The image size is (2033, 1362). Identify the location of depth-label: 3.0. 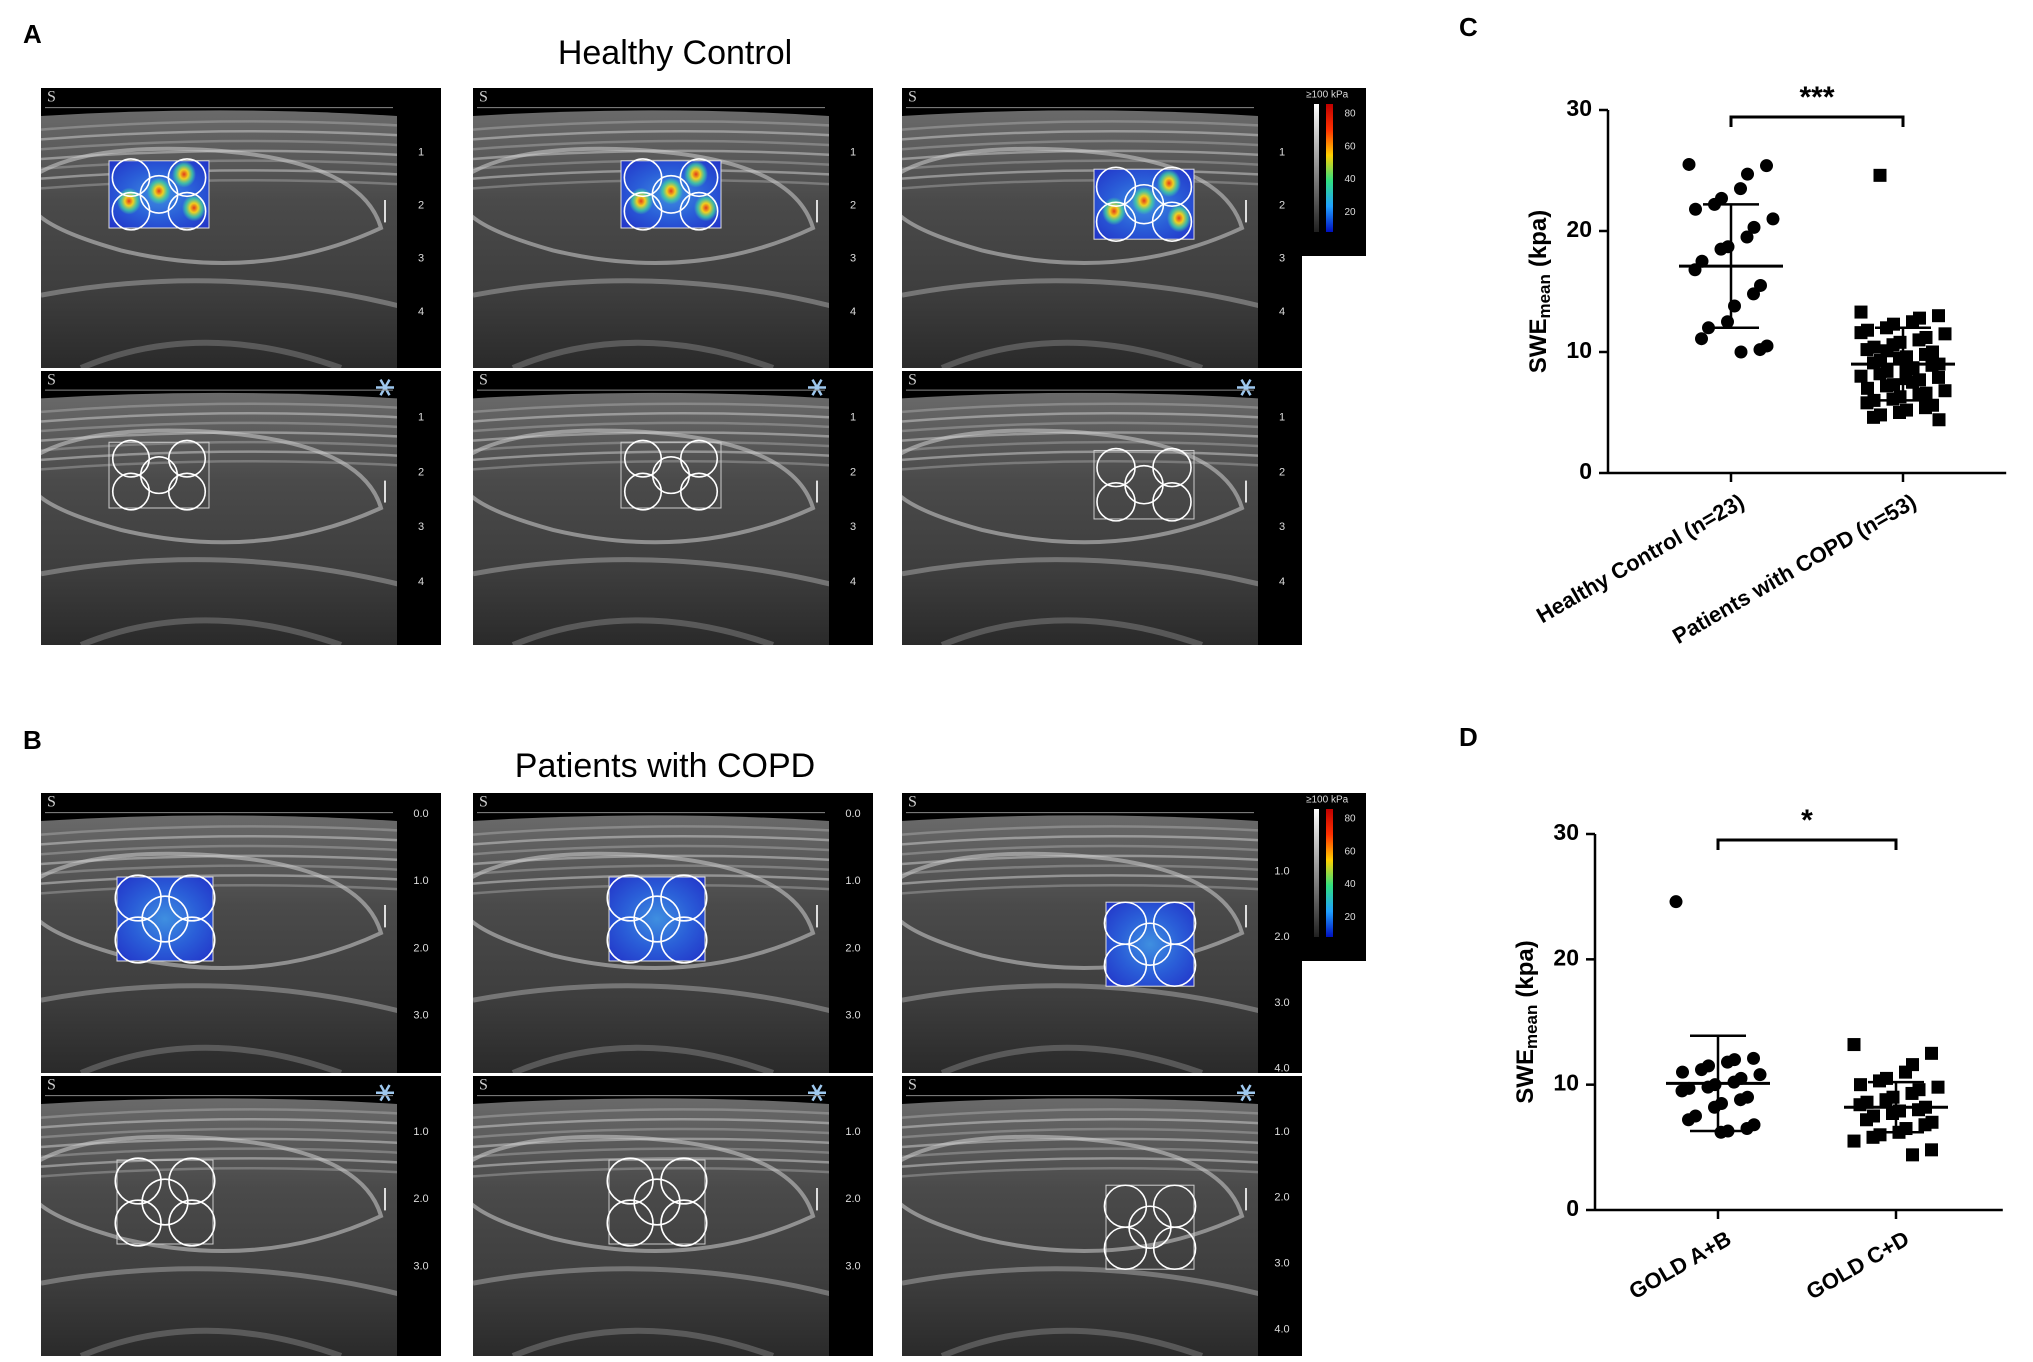
(420, 1266).